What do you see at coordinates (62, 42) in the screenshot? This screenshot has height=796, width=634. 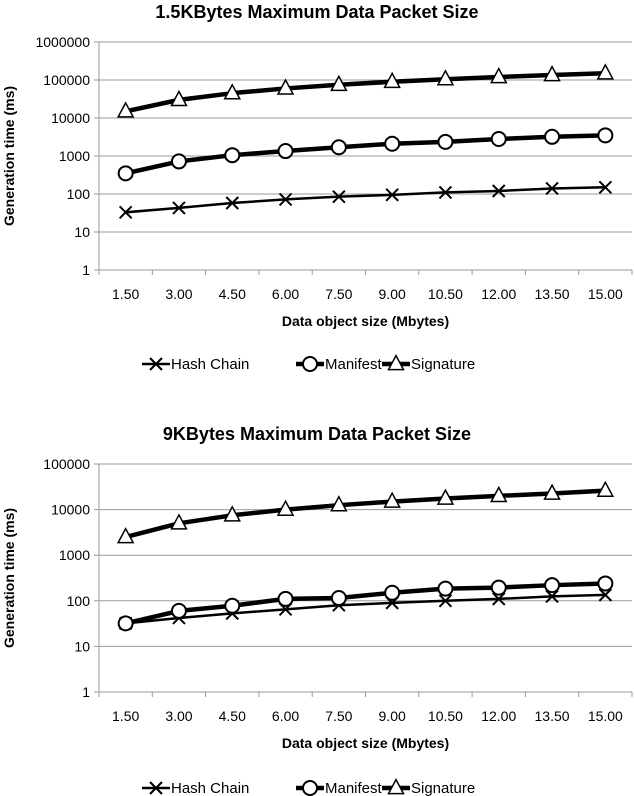 I see `y-tick-label: 1000000` at bounding box center [62, 42].